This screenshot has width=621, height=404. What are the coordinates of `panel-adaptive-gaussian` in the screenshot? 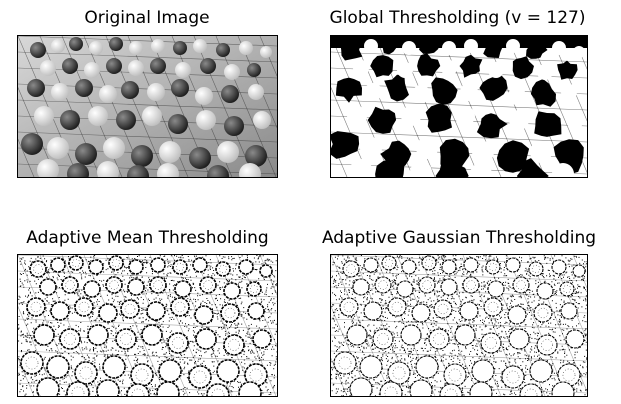 It's located at (459, 325).